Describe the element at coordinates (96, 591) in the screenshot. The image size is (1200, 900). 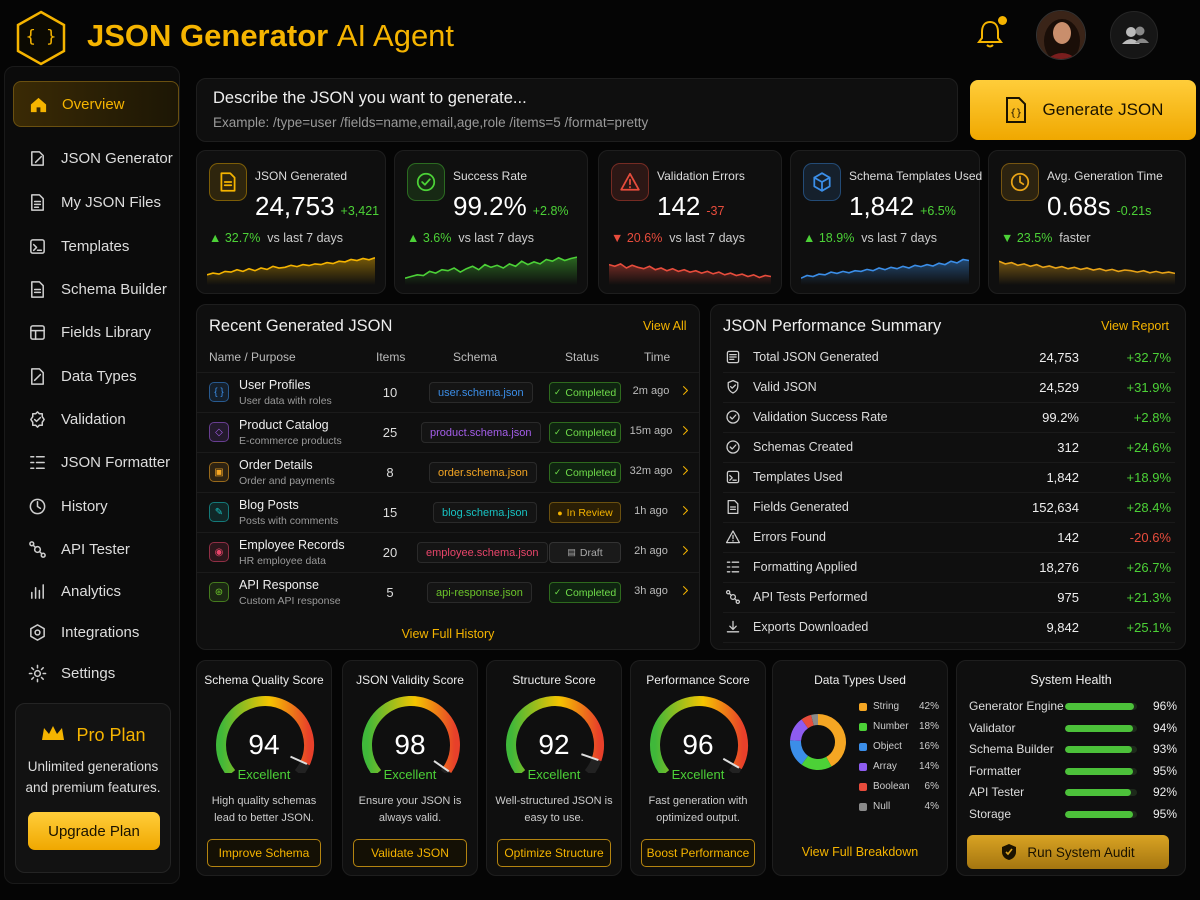
I see `sidebar-item-analytics: Analytics` at that location.